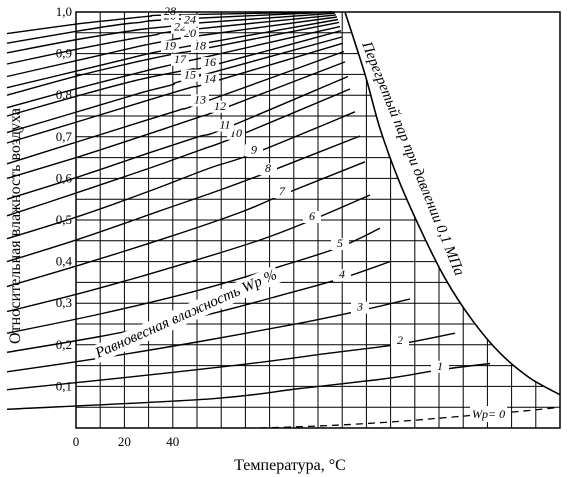  I want to click on curve-label-15: 15, so click(190, 75).